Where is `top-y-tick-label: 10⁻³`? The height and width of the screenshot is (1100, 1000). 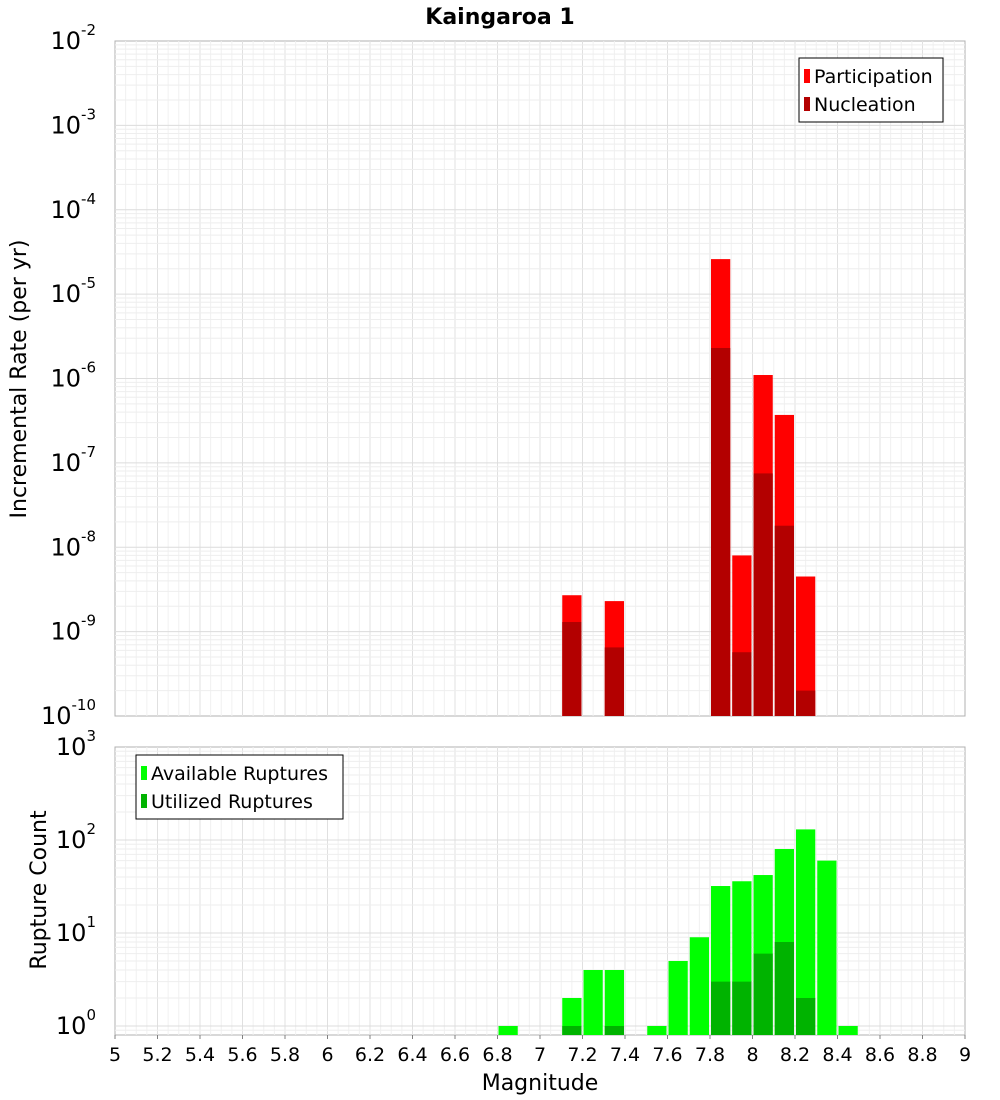 top-y-tick-label: 10⁻³ is located at coordinates (73, 122).